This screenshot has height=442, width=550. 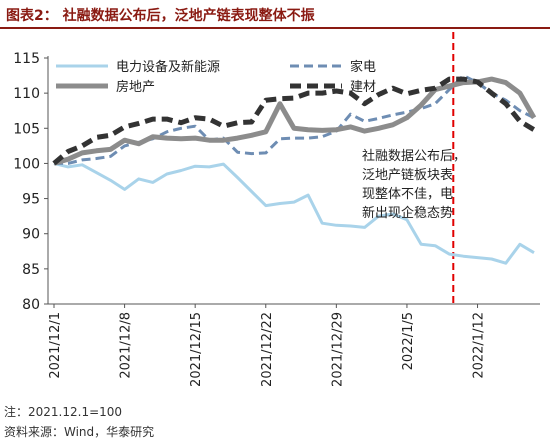 I want to click on figure-header: 图表2： 社融数据公布后，泛地产链表现整体不振, so click(x=275, y=14).